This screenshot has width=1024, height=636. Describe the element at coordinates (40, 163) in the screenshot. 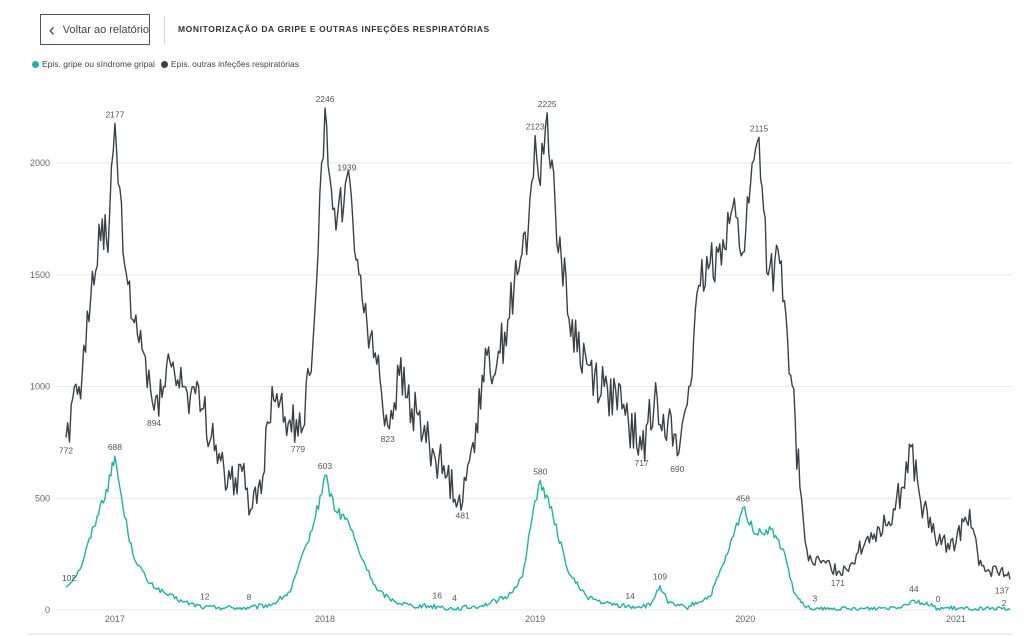

I see `y-tick-label: 2000` at that location.